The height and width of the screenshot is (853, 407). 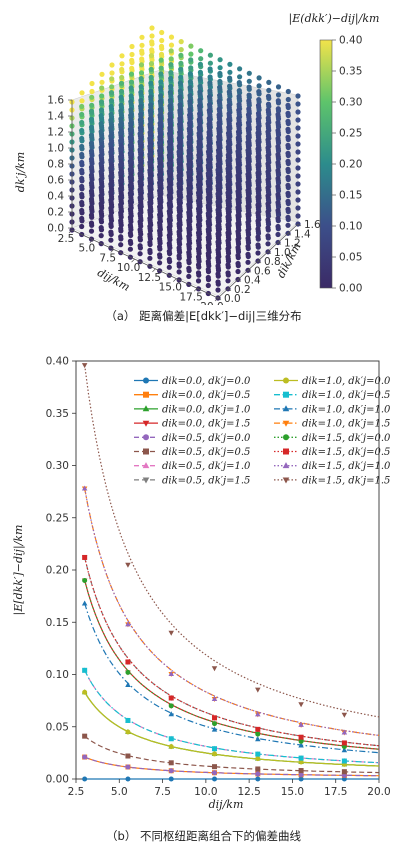 I want to click on z-tick-label: 1.6, so click(x=55, y=101).